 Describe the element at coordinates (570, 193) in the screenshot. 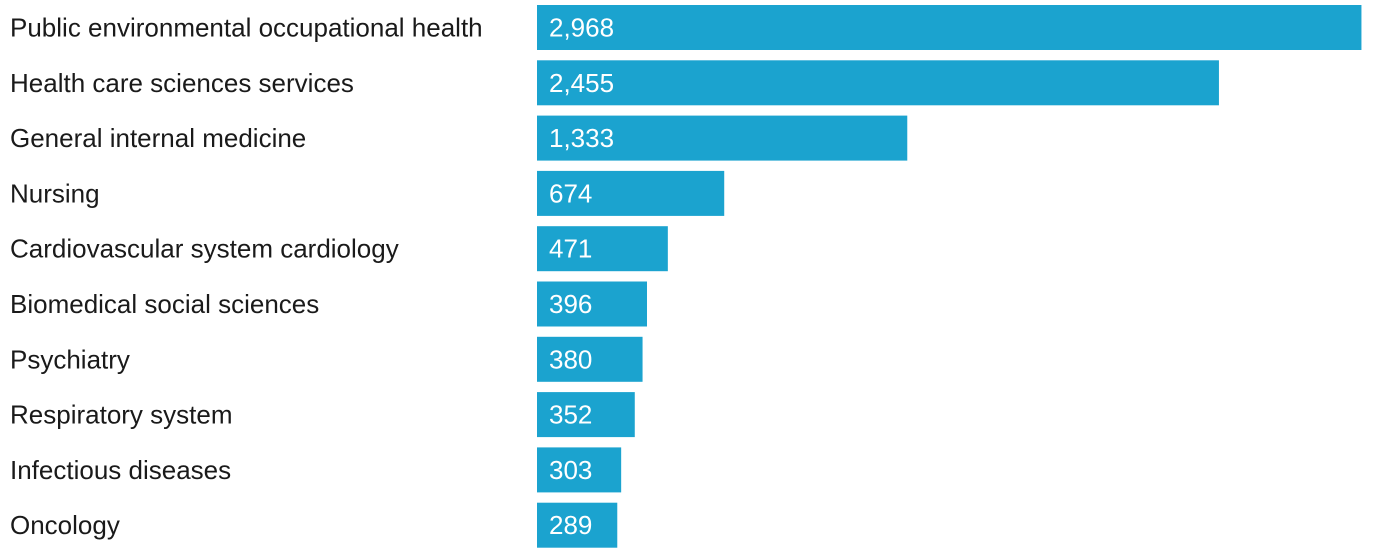

I see `value-label: 674` at that location.